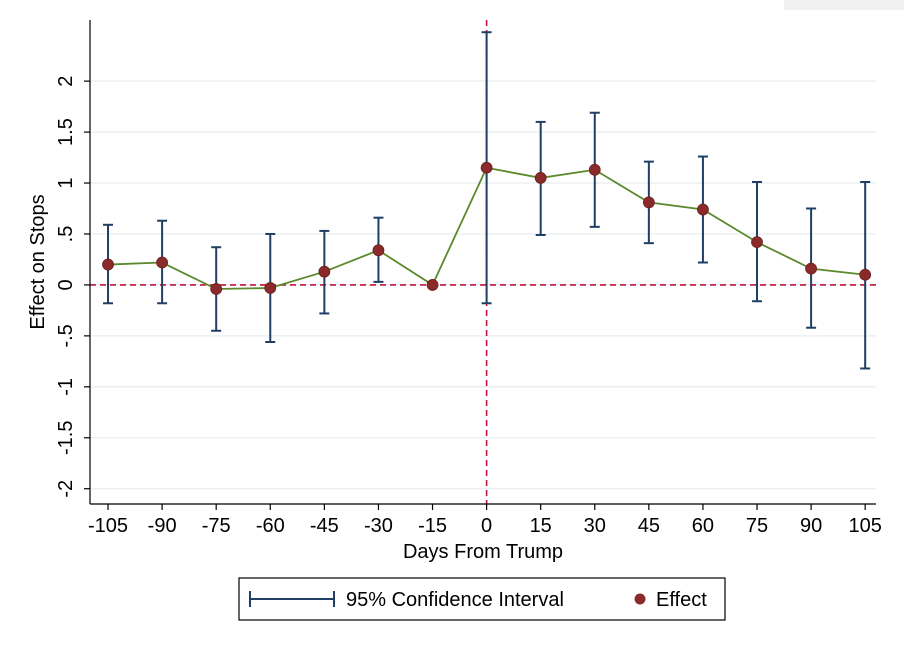 The image size is (904, 650). I want to click on y-tick-label: 1, so click(66, 182).